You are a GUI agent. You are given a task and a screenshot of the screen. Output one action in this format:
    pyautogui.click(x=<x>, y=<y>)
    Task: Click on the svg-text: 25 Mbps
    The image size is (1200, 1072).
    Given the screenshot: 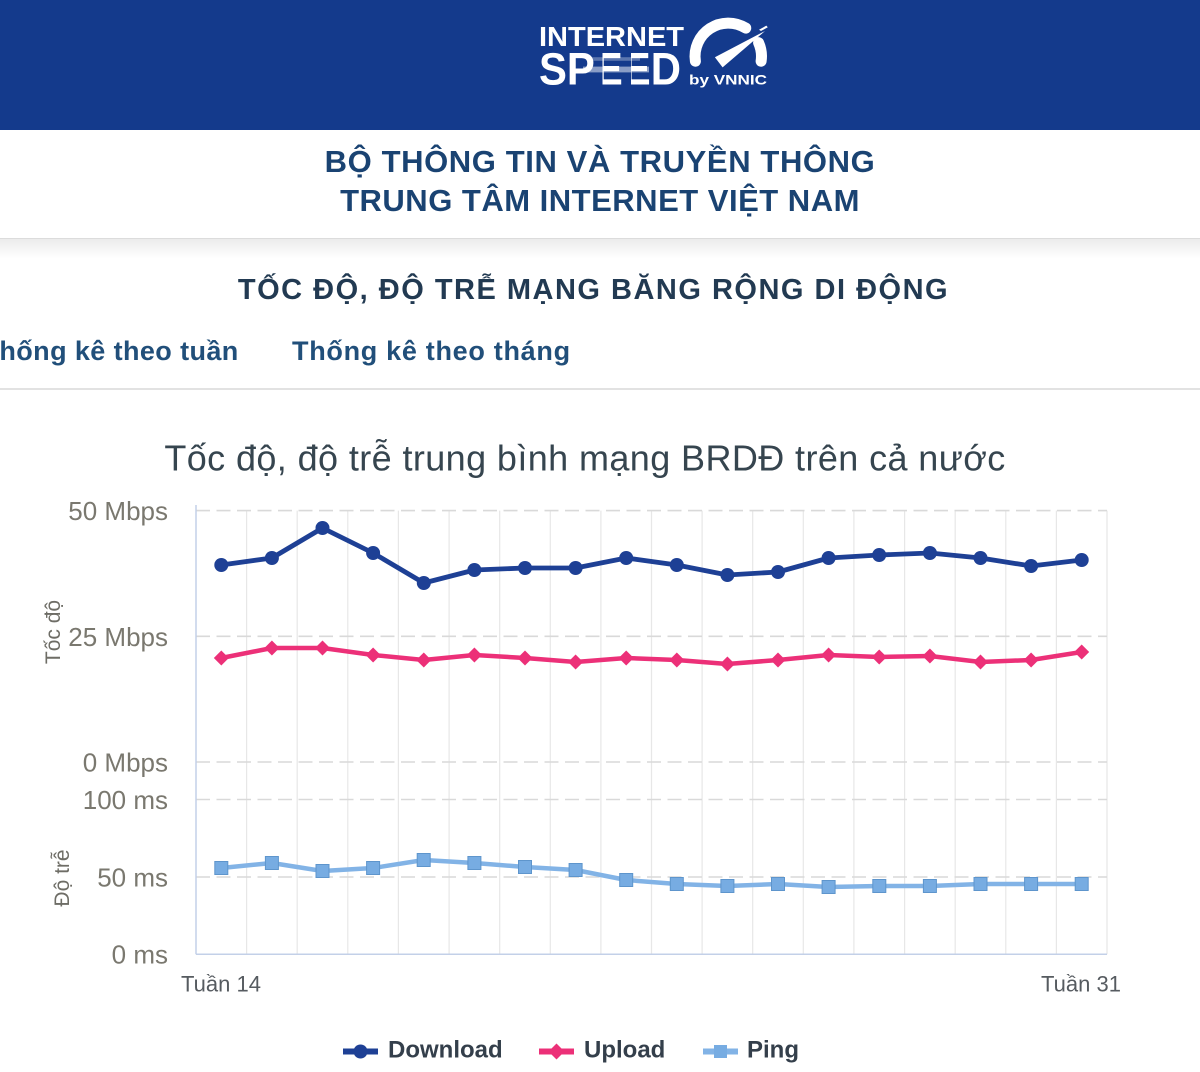 What is the action you would take?
    pyautogui.click(x=118, y=637)
    